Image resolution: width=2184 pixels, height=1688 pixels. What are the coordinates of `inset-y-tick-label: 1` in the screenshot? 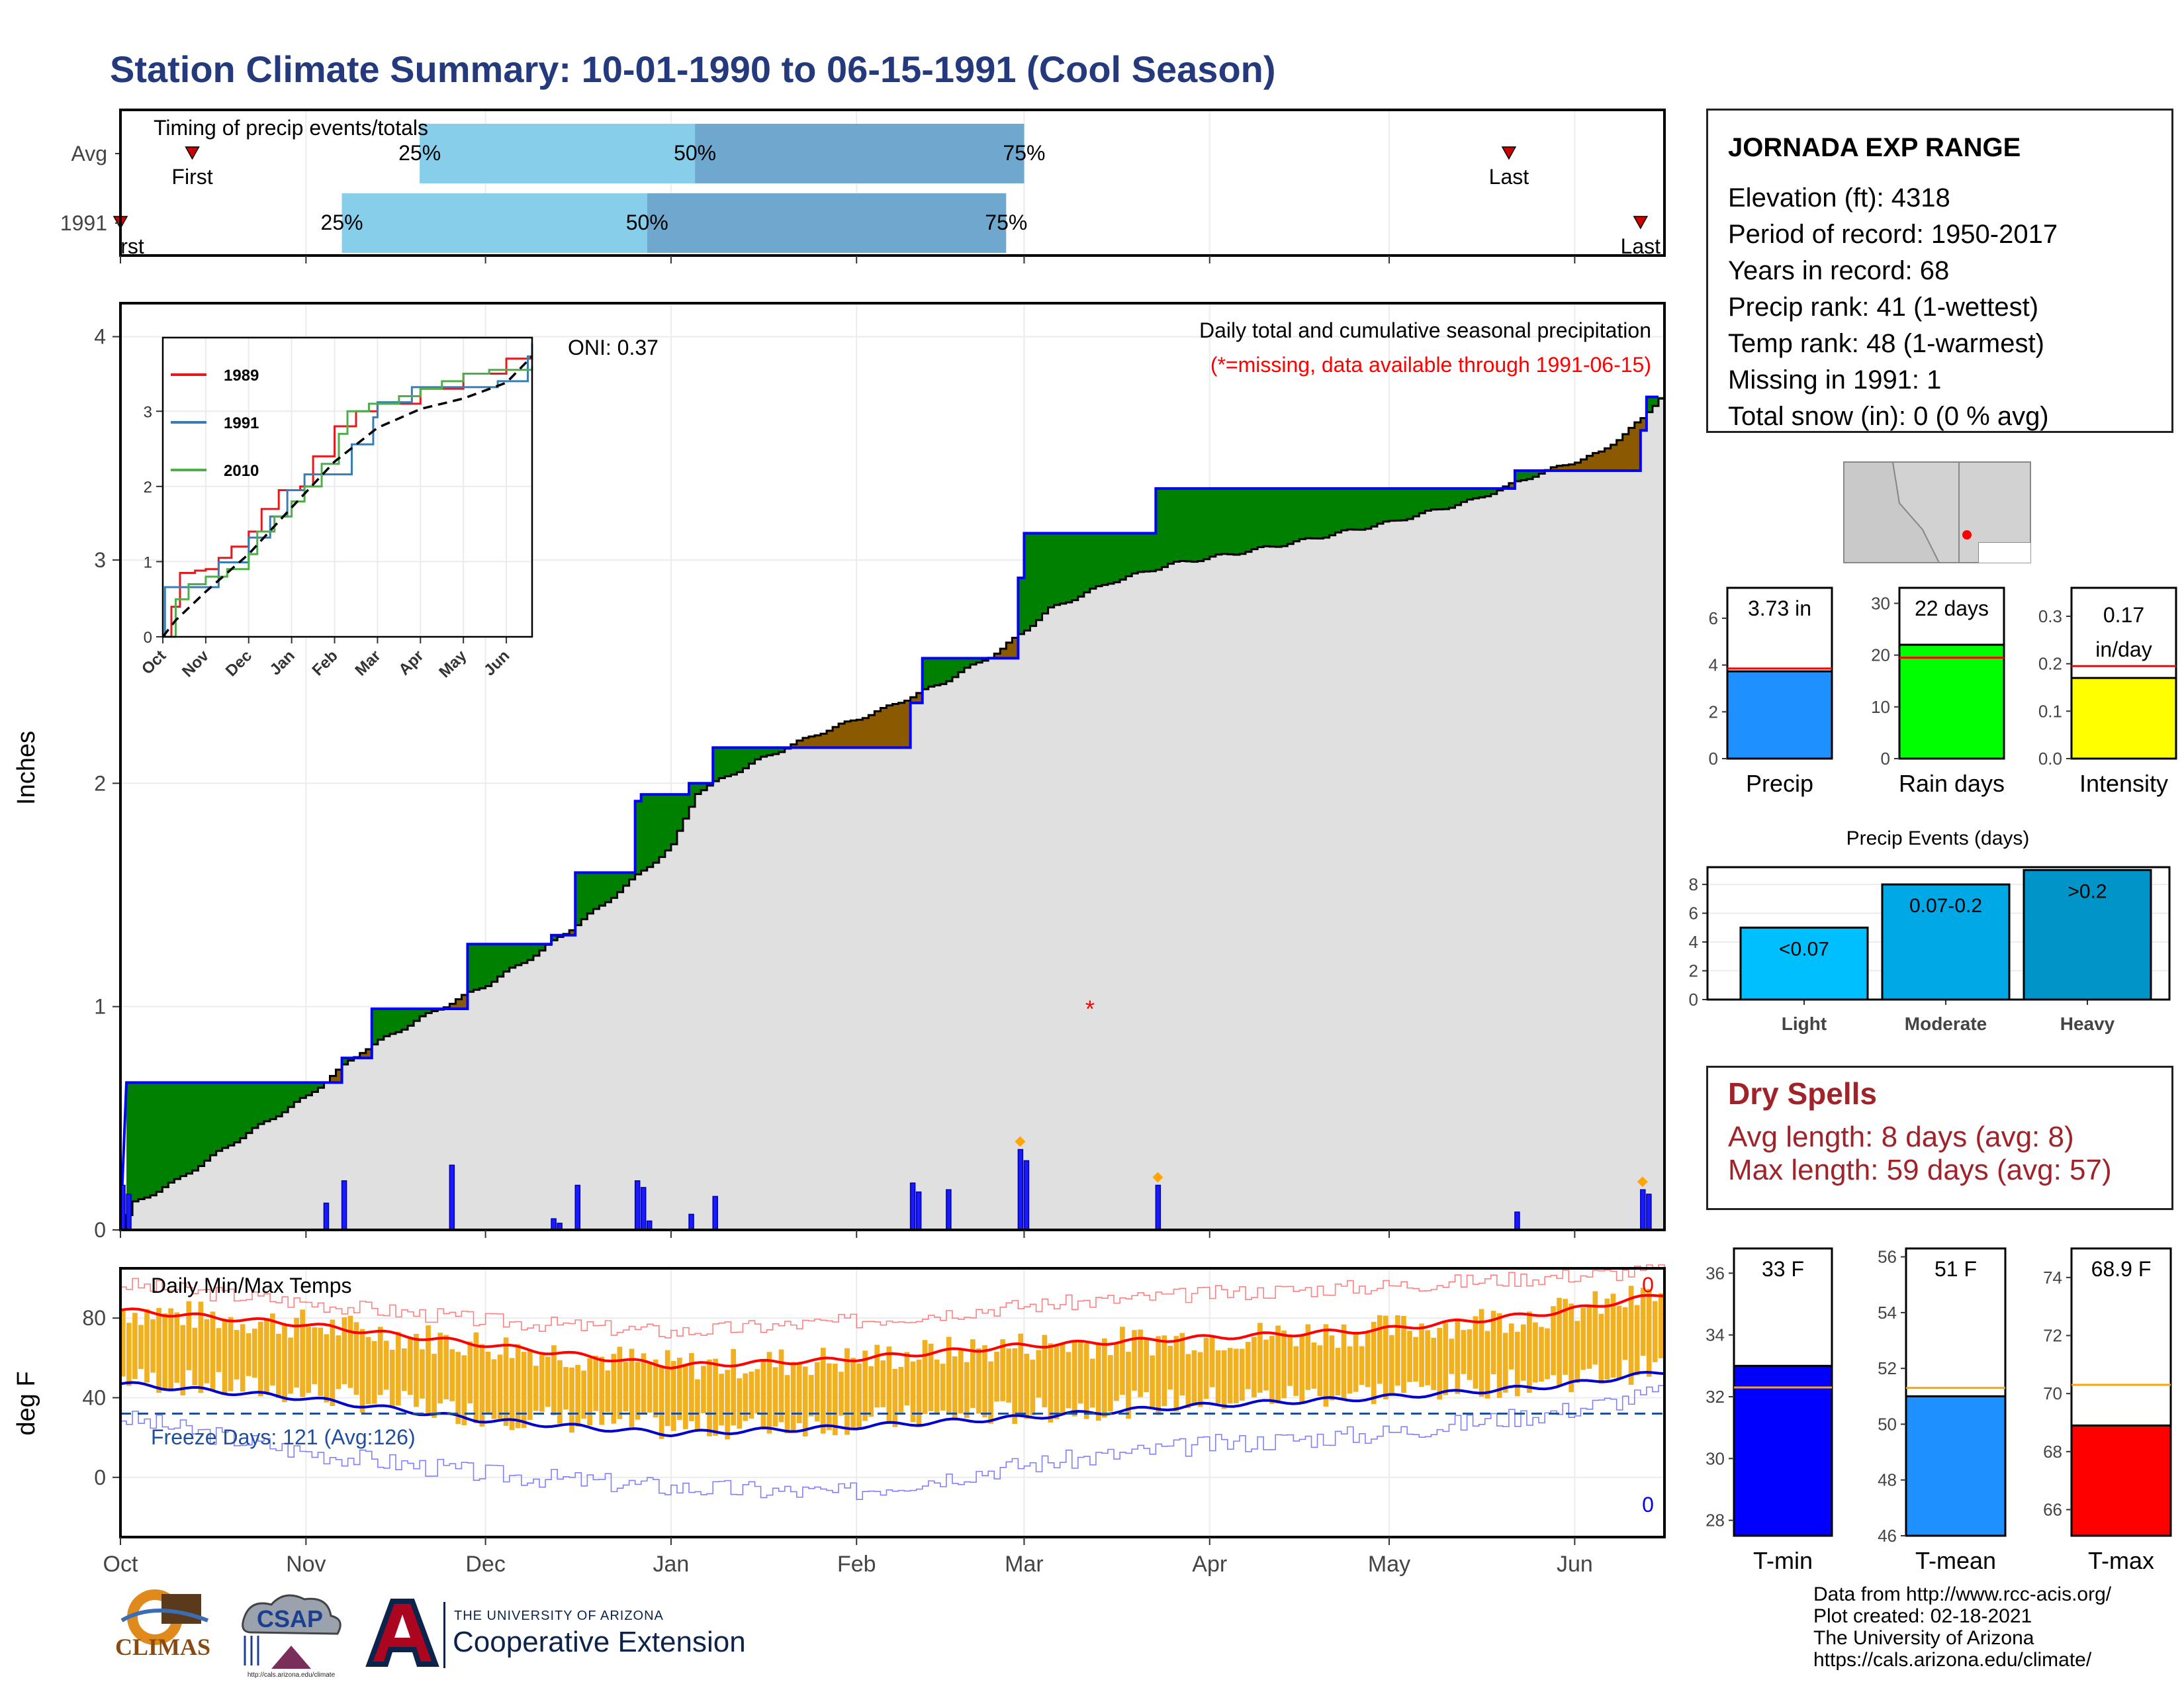 It's located at (148, 562).